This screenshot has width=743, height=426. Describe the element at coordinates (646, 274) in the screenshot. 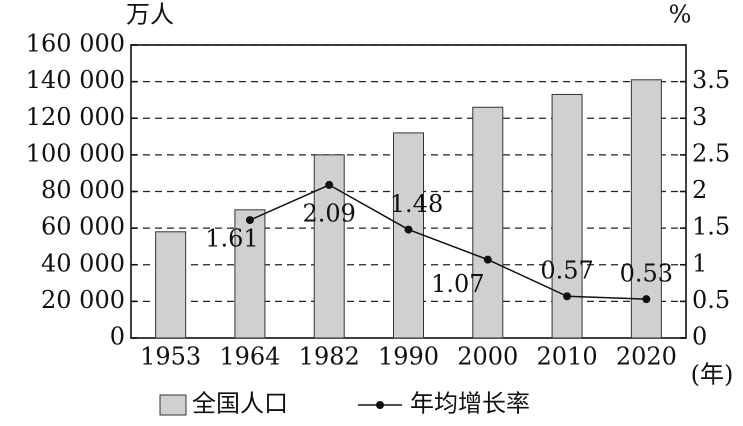

I see `data-label: 0.53` at that location.